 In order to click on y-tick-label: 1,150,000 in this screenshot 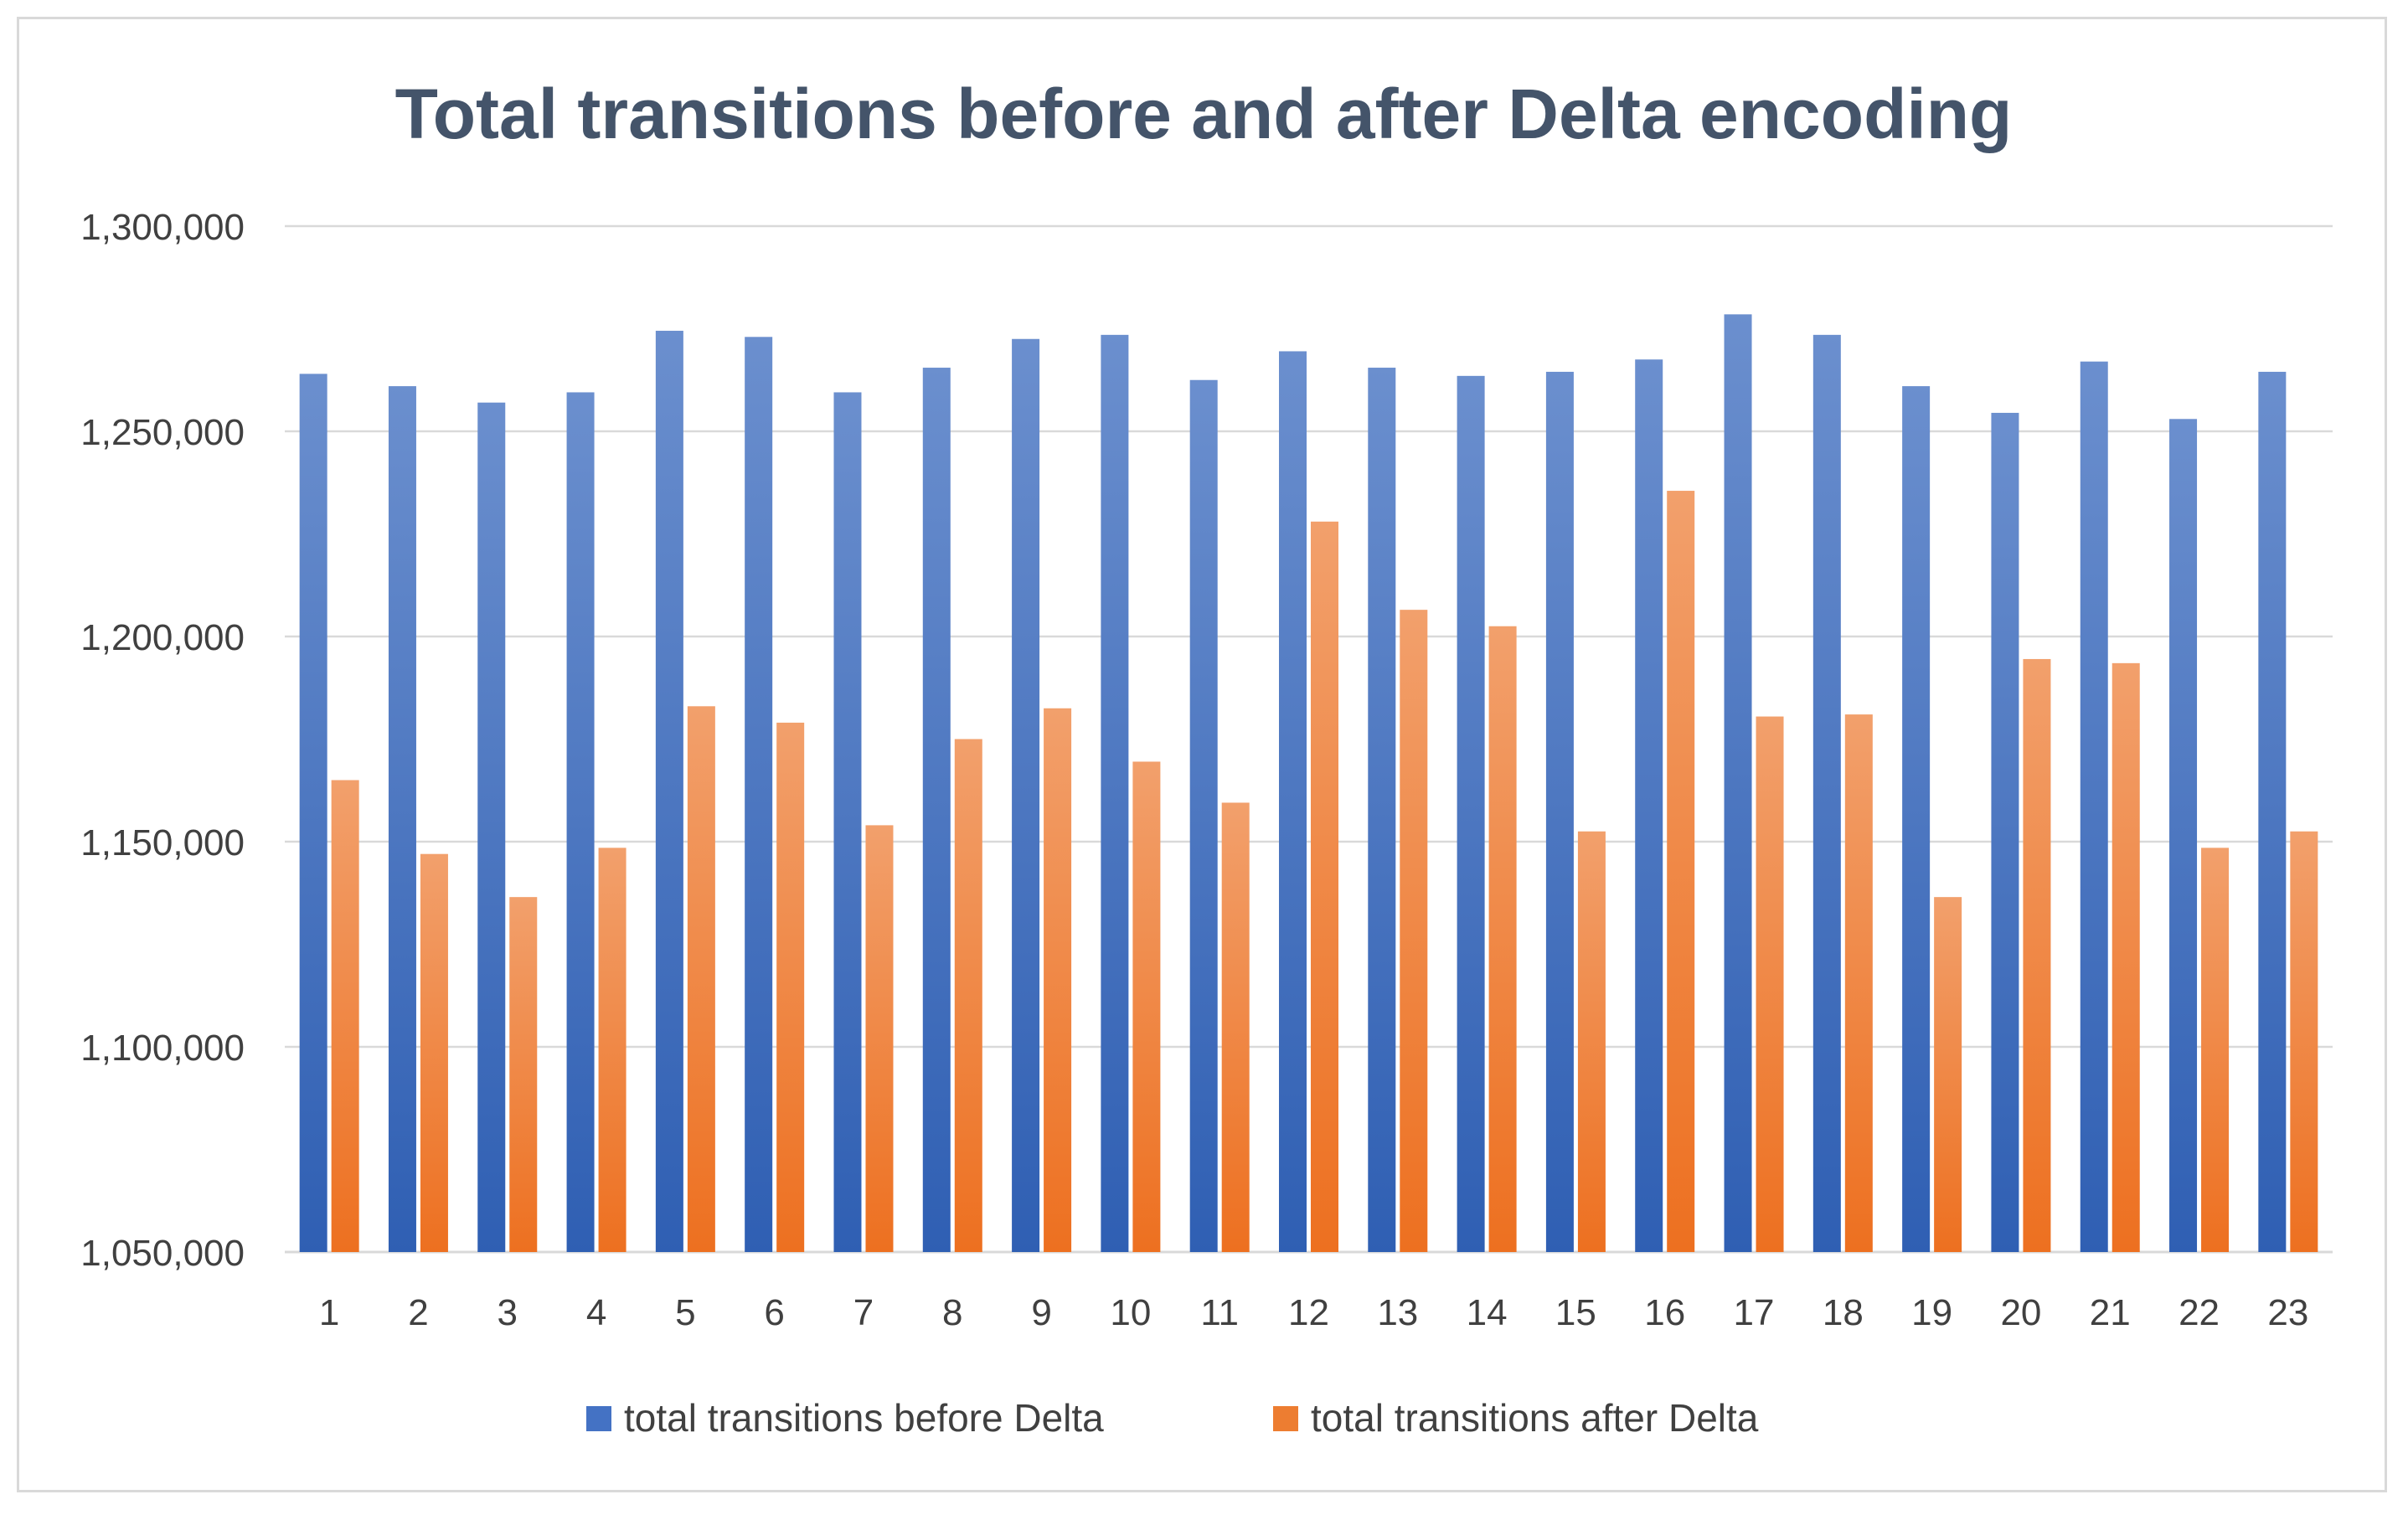, I will do `click(162, 842)`.